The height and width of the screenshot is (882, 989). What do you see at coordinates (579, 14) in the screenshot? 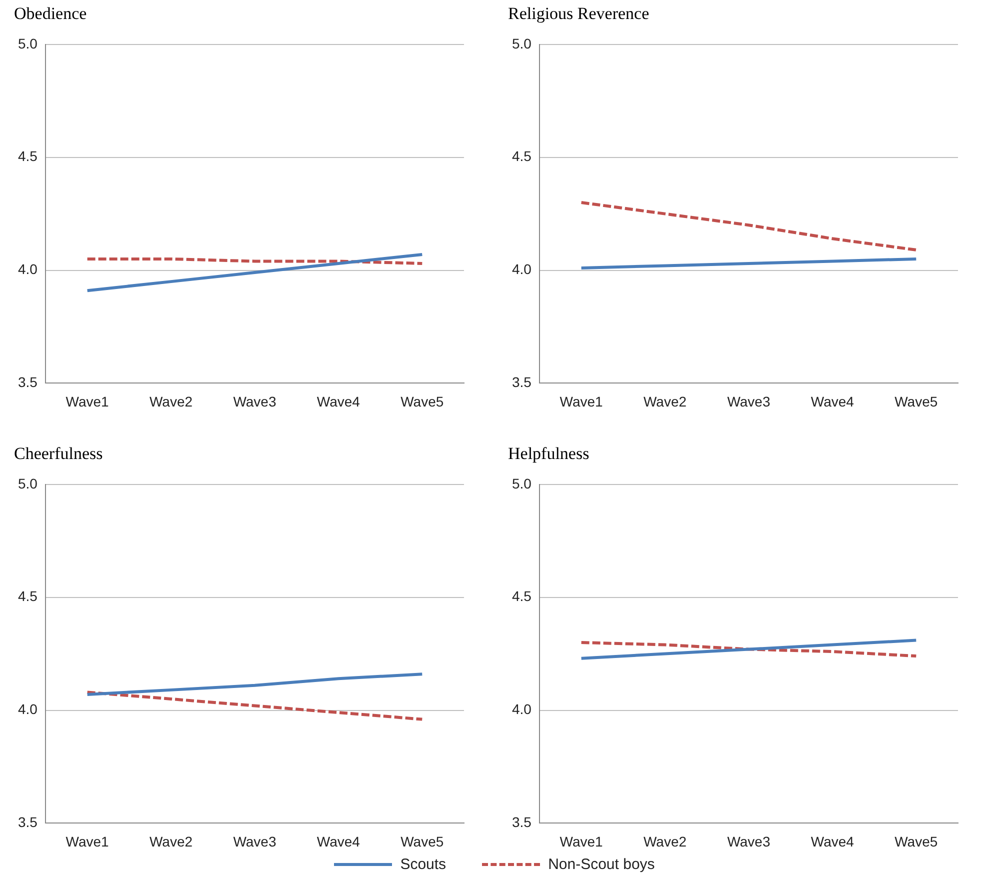
I see `chart-title: Religious Reverence` at bounding box center [579, 14].